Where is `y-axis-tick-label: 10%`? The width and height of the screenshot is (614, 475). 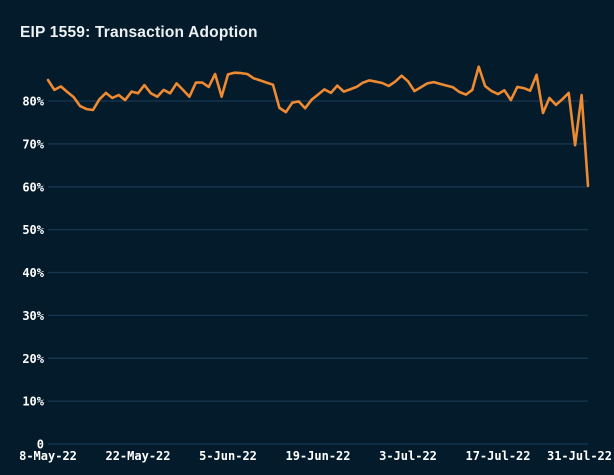 y-axis-tick-label: 10% is located at coordinates (33, 402).